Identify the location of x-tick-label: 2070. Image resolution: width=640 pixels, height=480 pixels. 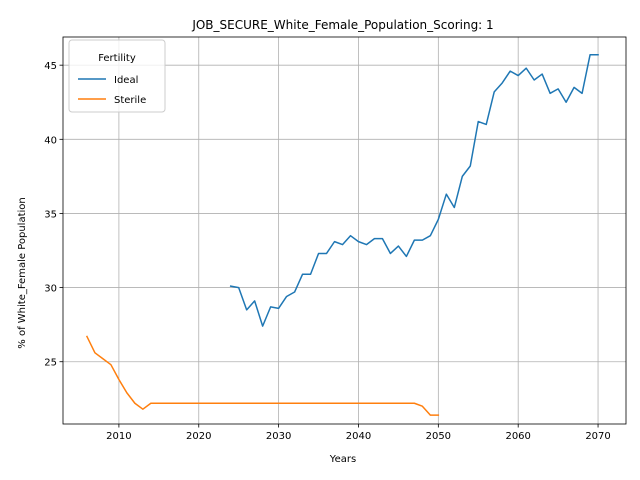
(597, 436).